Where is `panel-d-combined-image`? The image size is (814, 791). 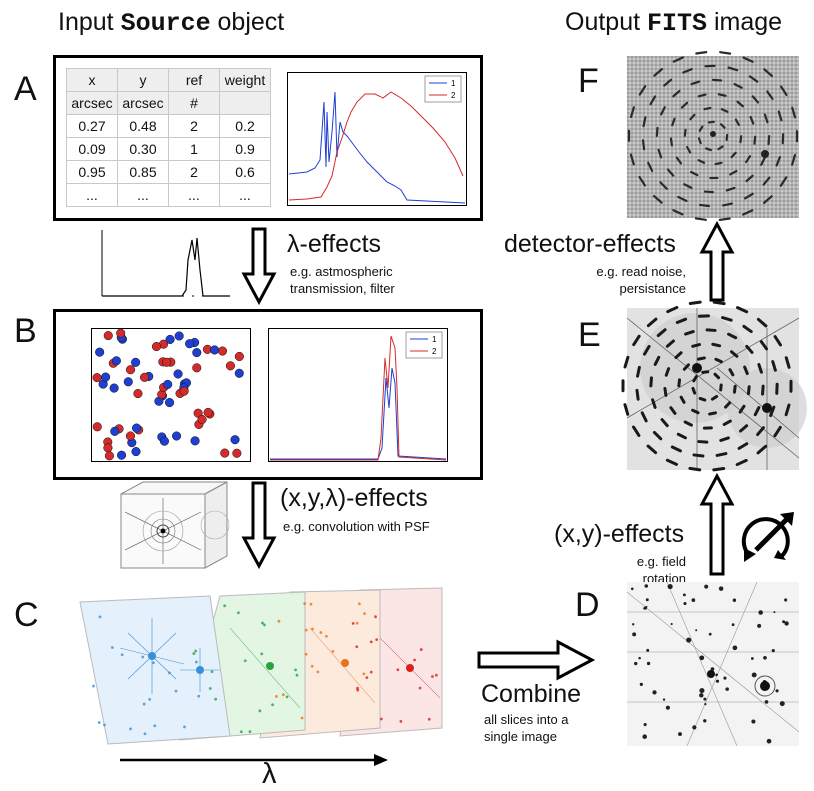
panel-d-combined-image is located at coordinates (713, 664).